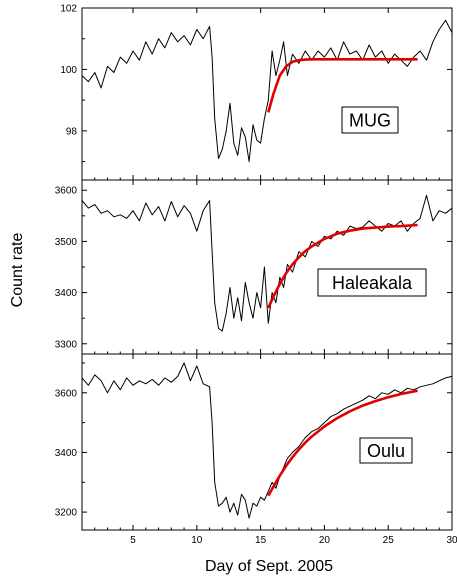  What do you see at coordinates (66, 513) in the screenshot?
I see `y-tick-label: 3200` at bounding box center [66, 513].